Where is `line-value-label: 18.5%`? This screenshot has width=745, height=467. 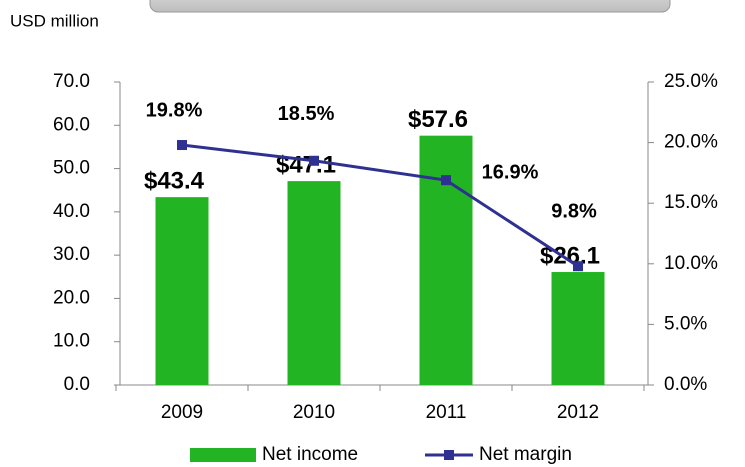
line-value-label: 18.5% is located at coordinates (306, 114).